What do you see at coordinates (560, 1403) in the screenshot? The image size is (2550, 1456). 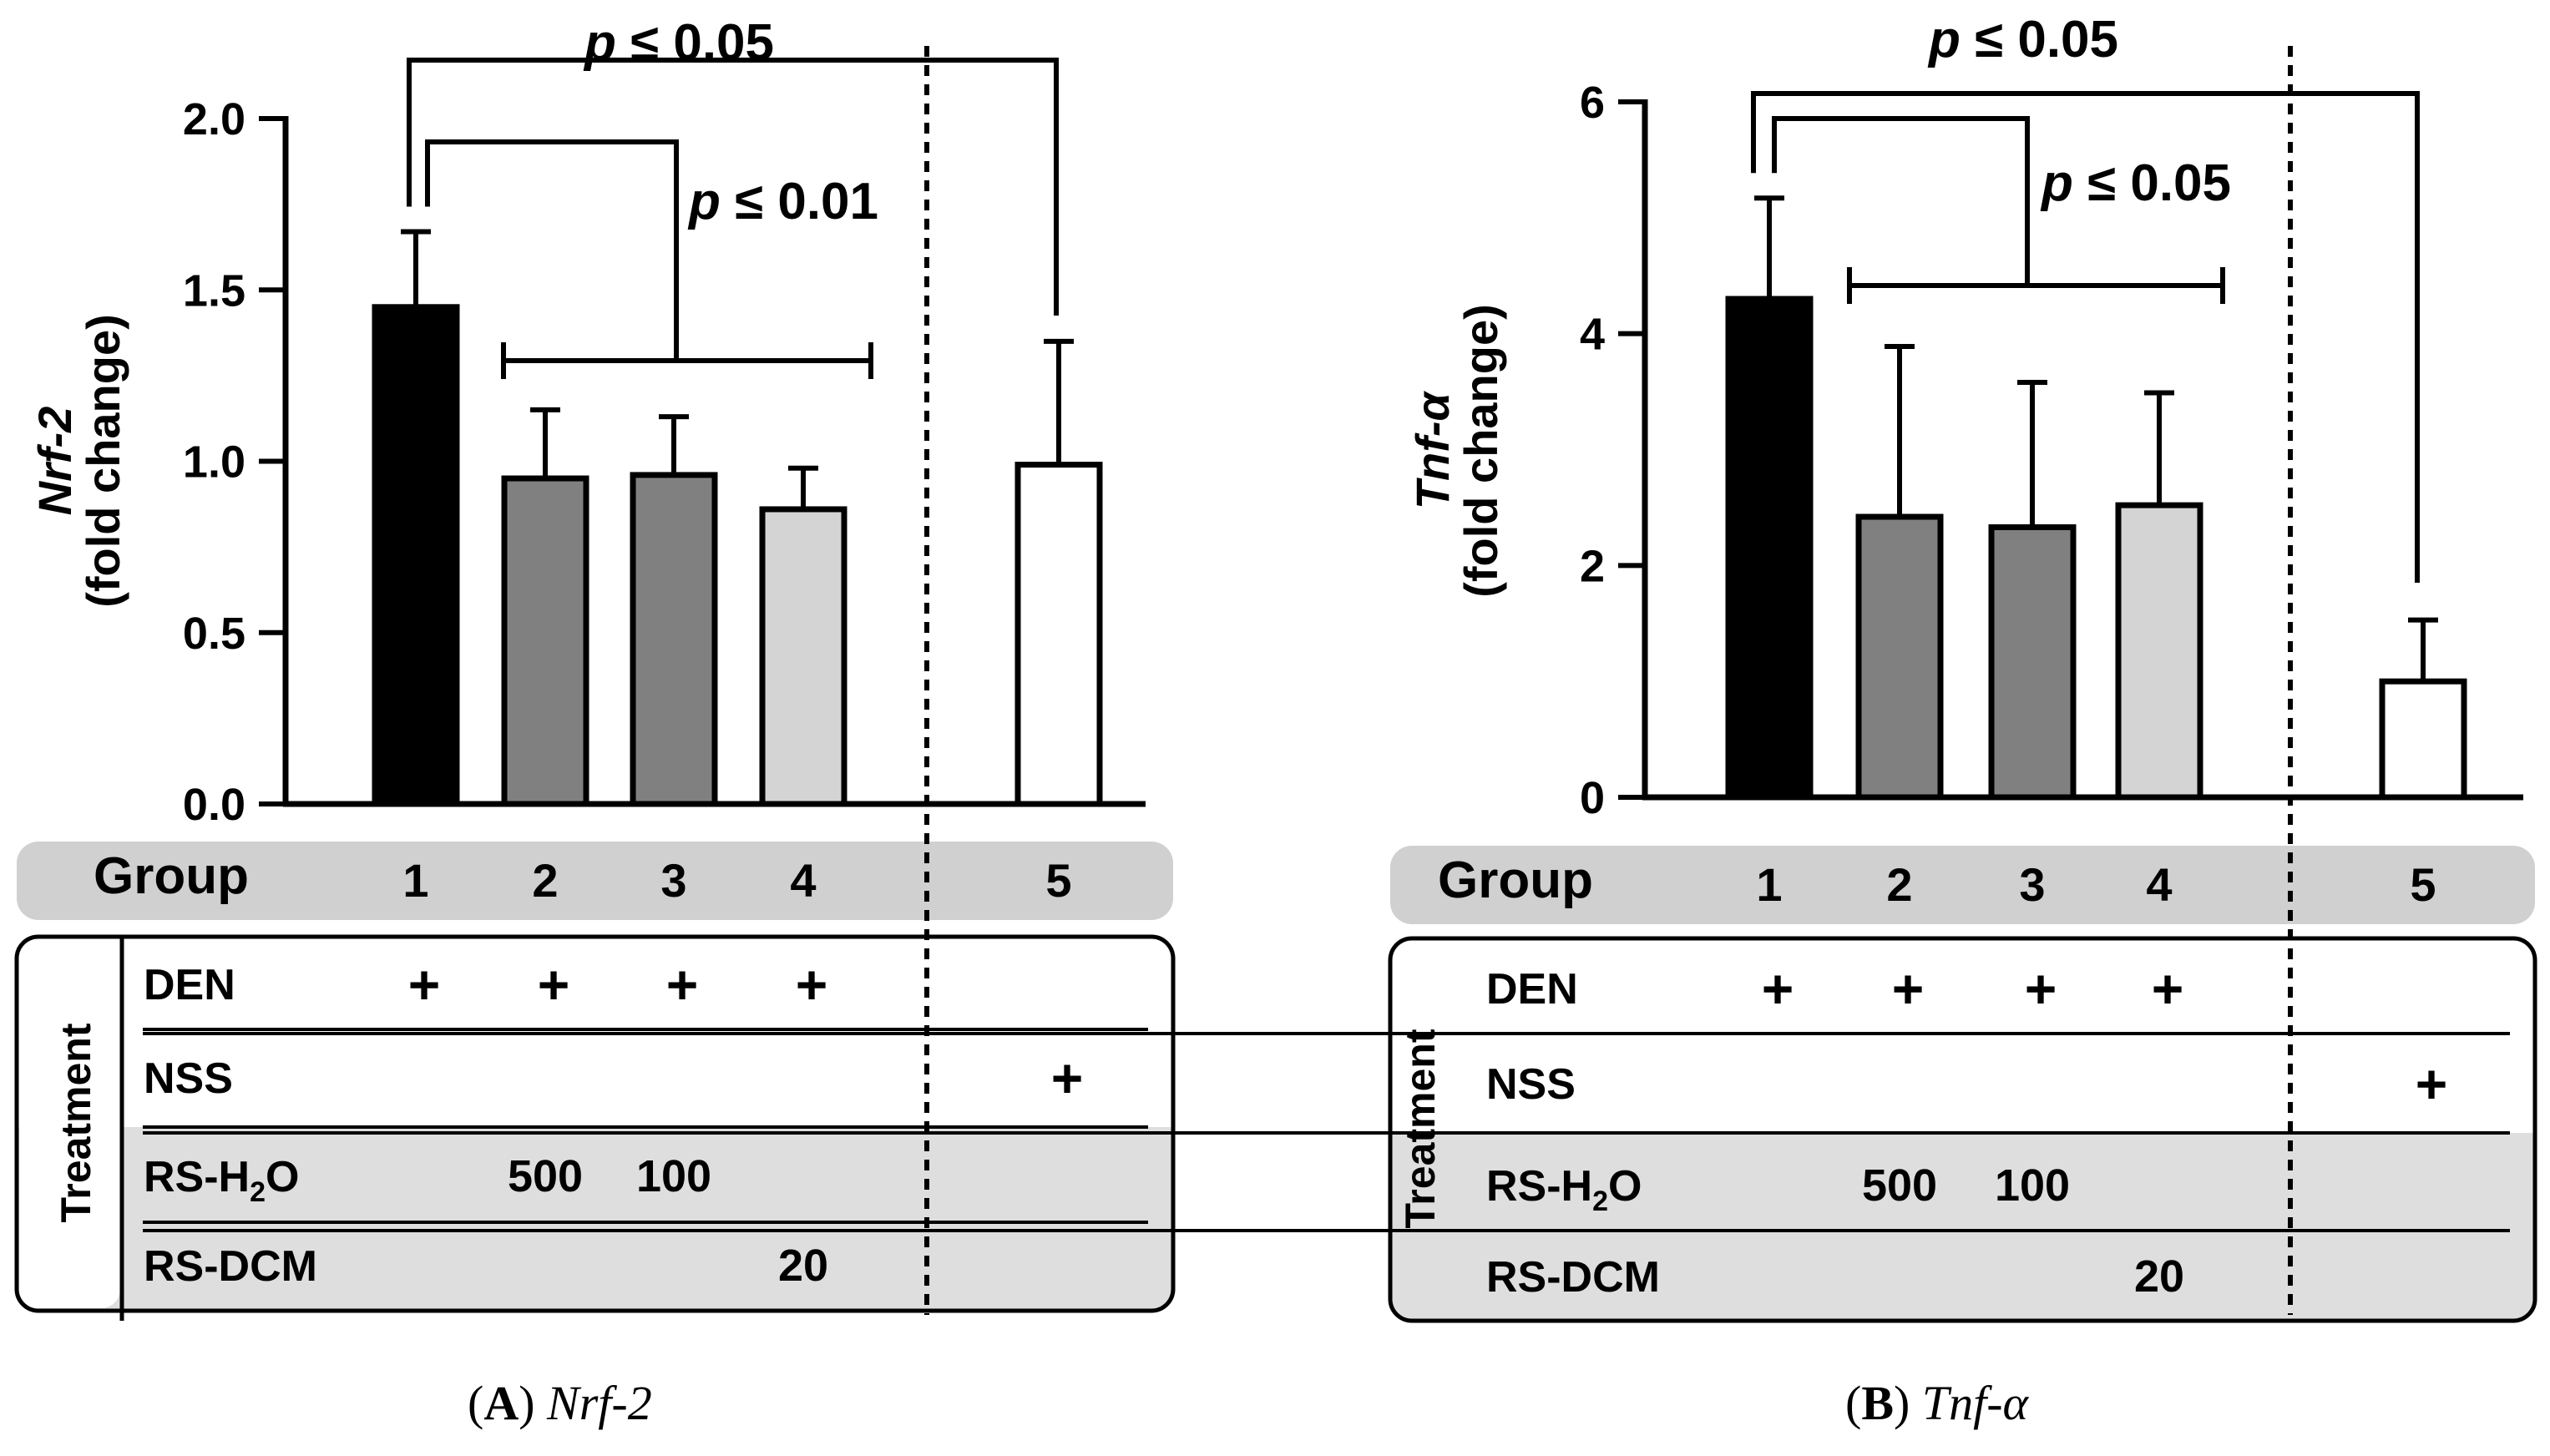 I see `panel-caption: (A) Nrf-2` at bounding box center [560, 1403].